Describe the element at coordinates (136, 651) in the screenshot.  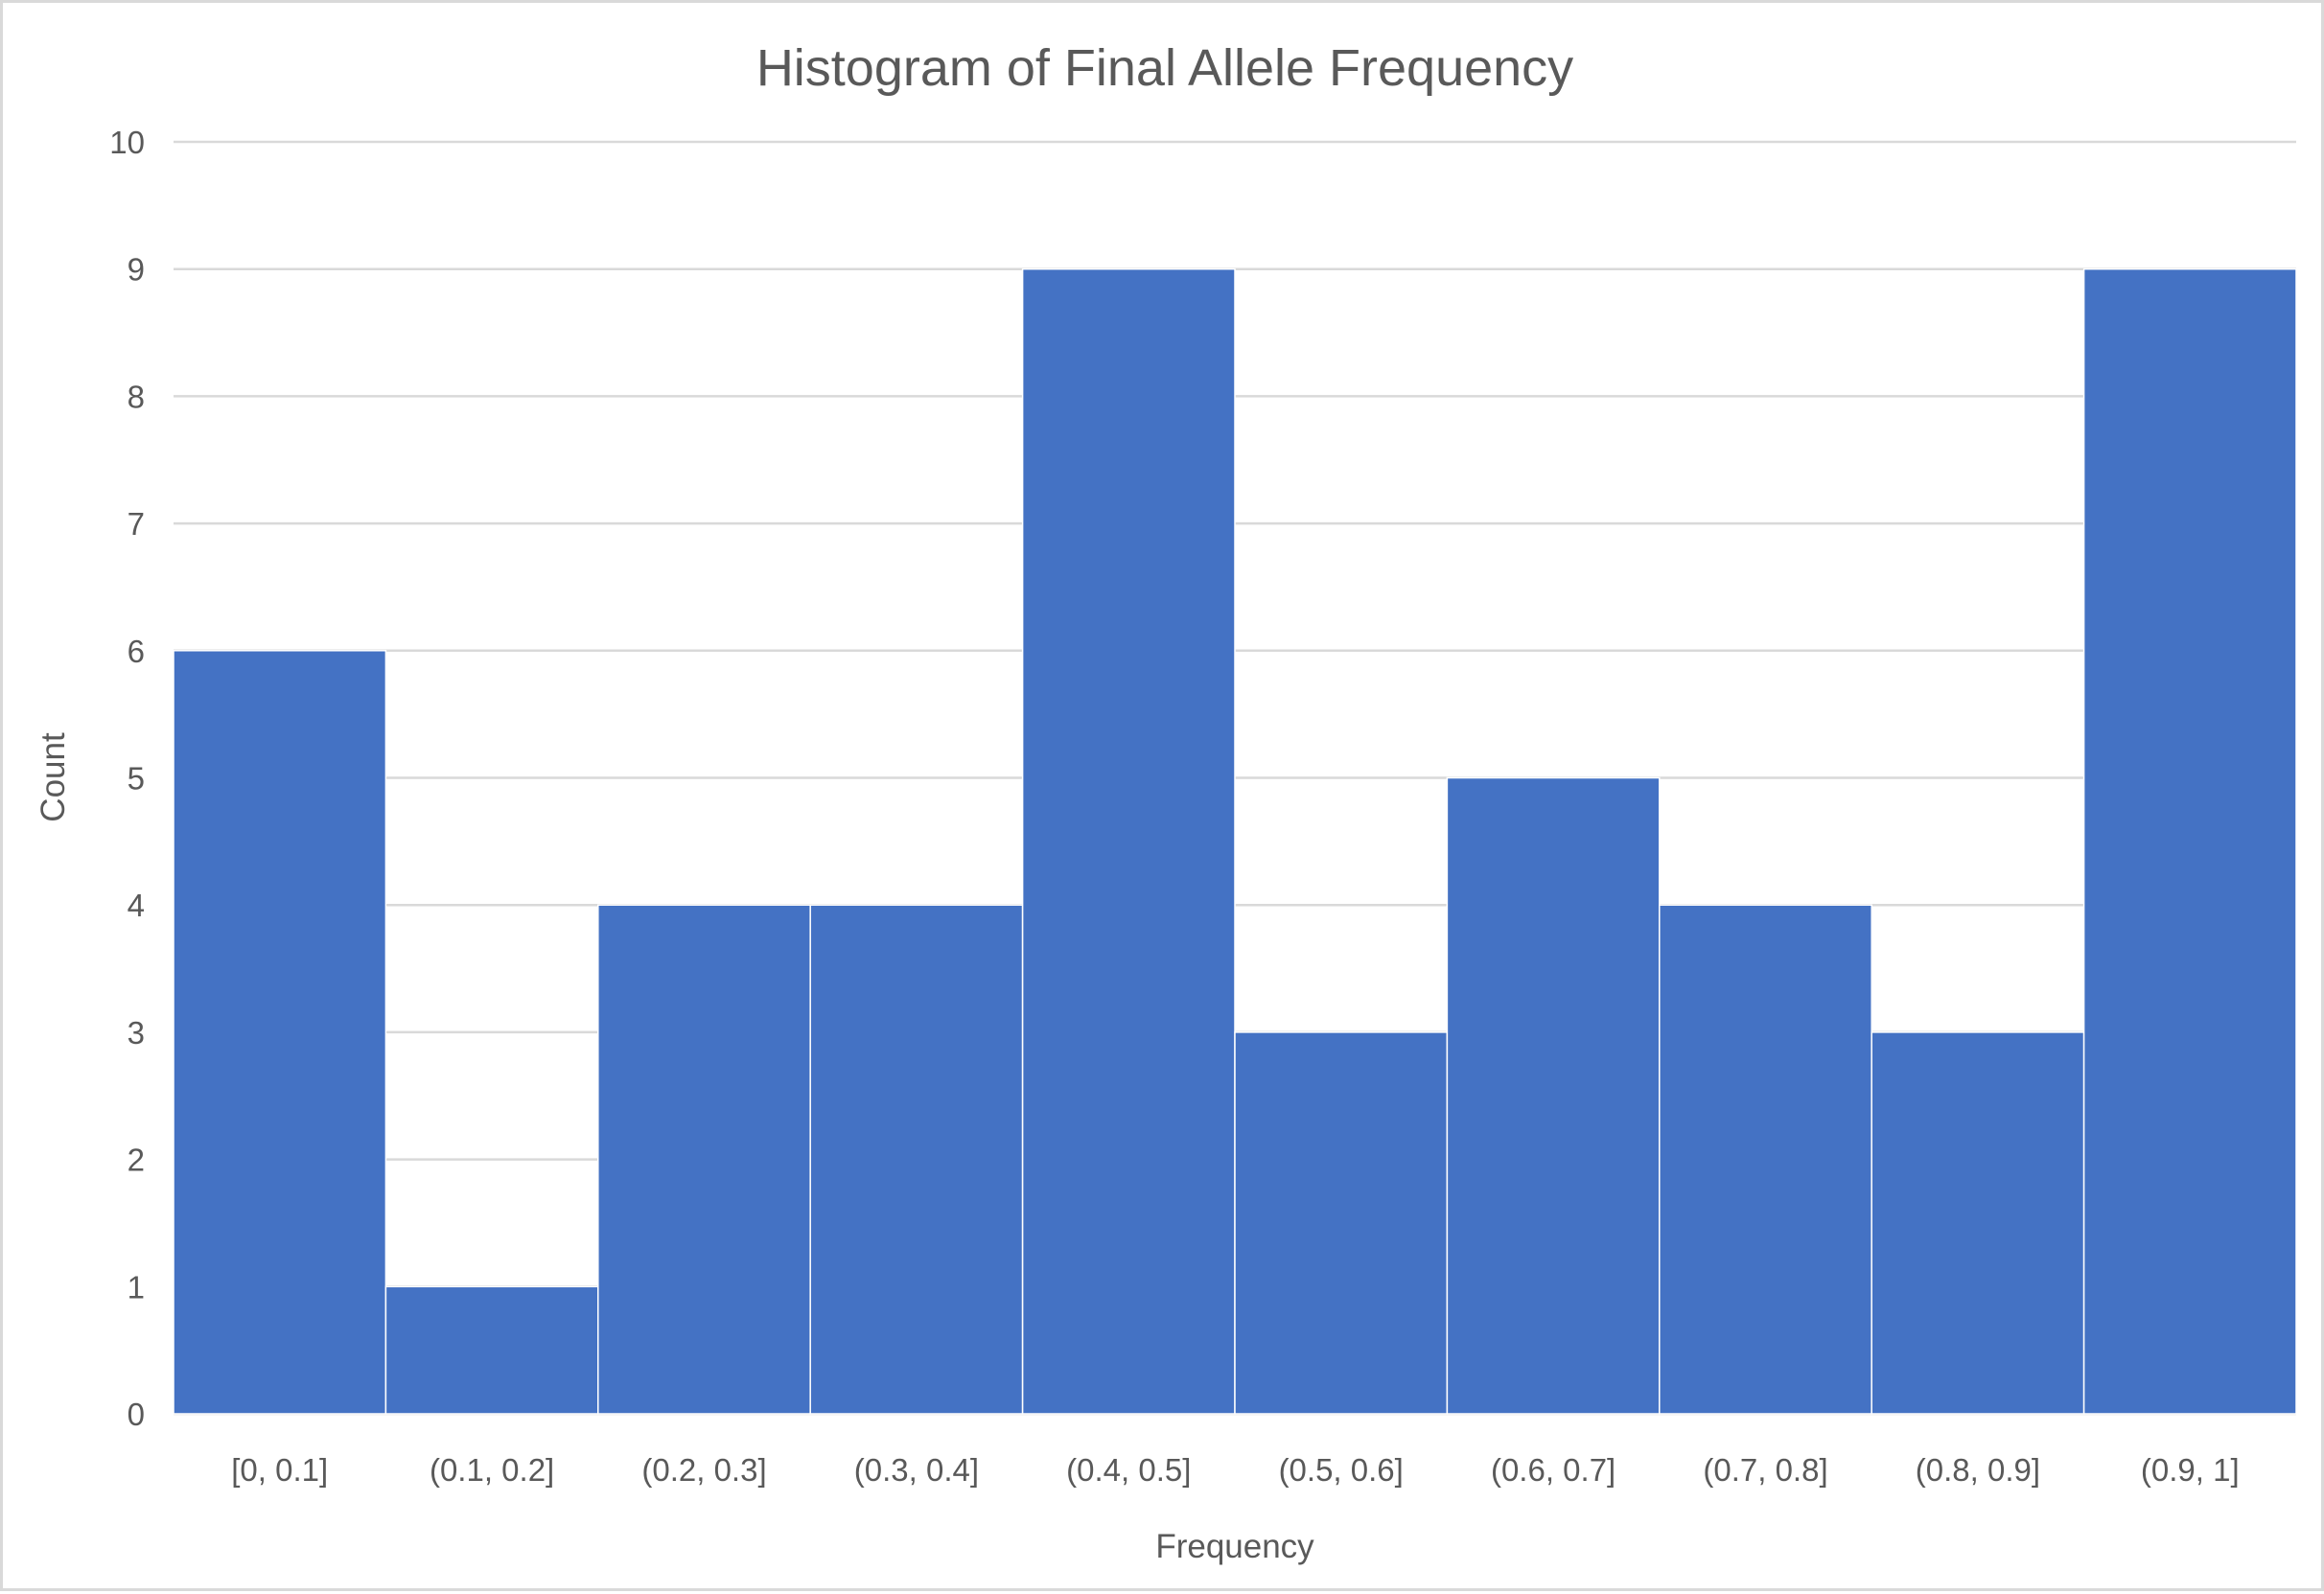
I see `y-tick-label: 6` at that location.